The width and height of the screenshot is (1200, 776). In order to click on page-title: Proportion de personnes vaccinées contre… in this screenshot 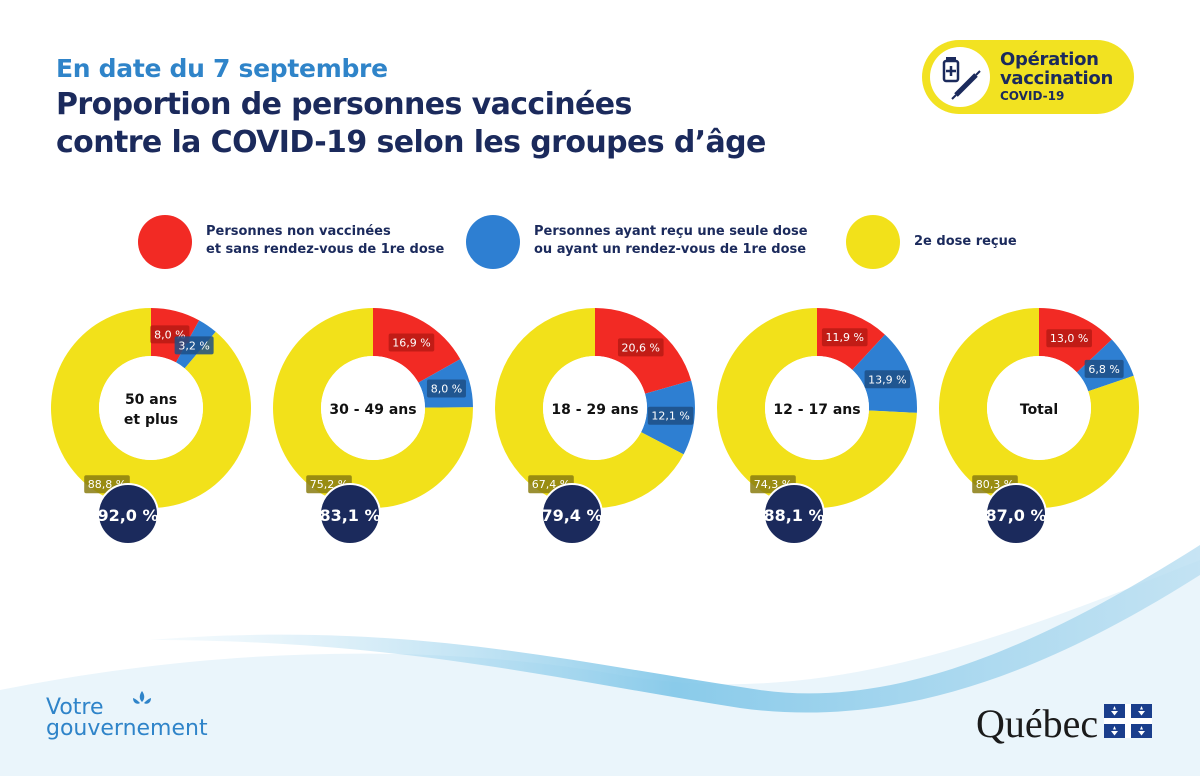, I will do `click(456, 124)`.